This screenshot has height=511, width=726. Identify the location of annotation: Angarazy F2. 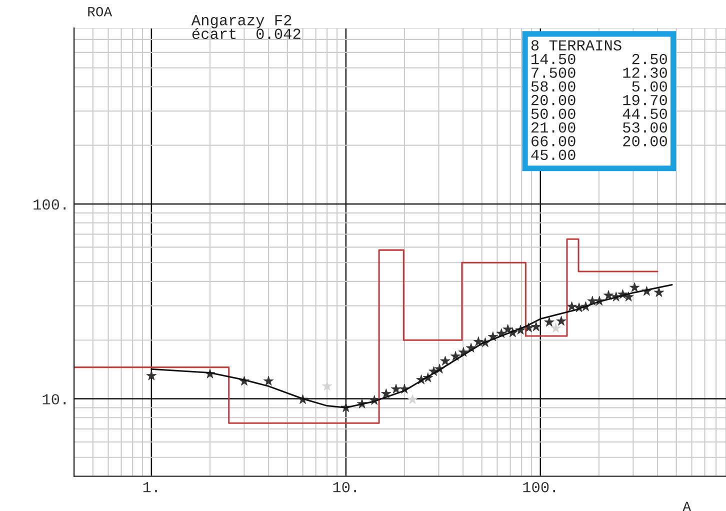
(241, 21).